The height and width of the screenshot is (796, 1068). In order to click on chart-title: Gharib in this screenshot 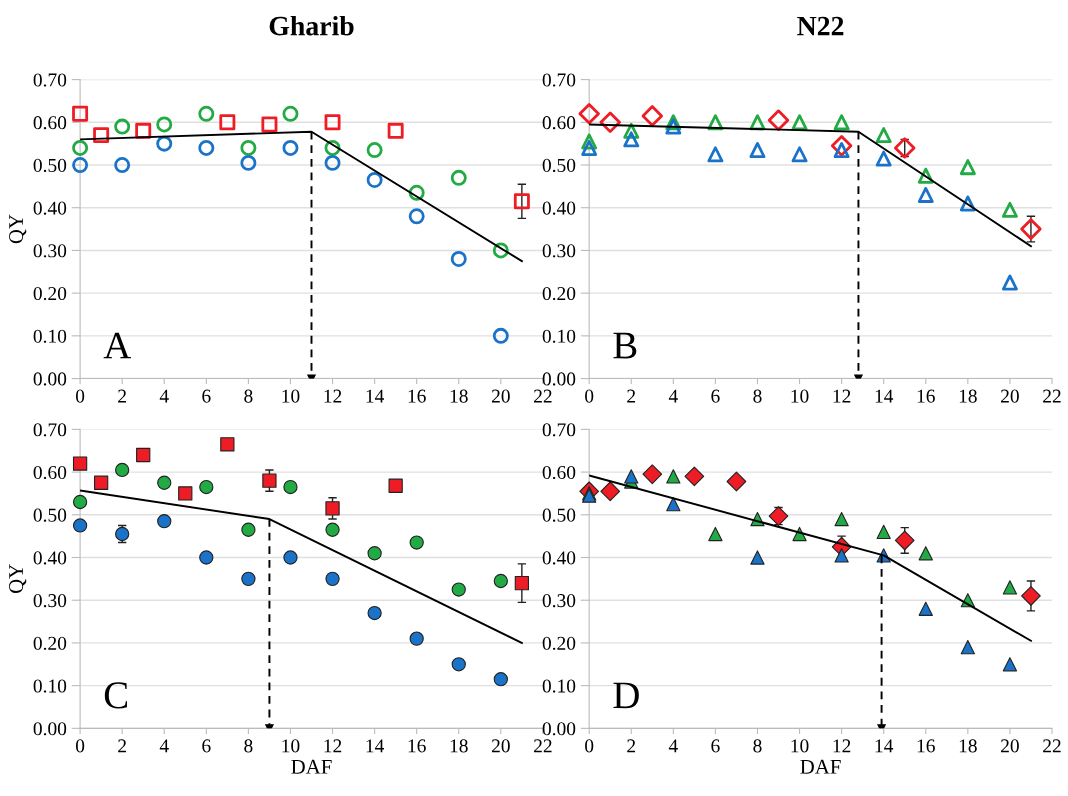, I will do `click(311, 25)`.